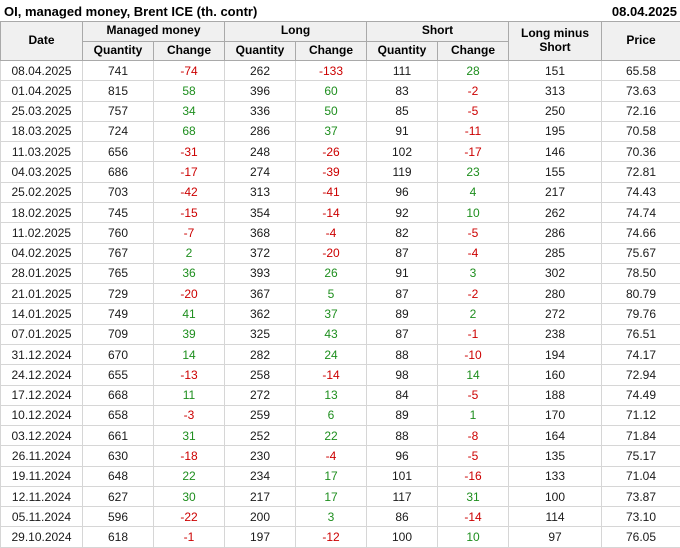  Describe the element at coordinates (640, 537) in the screenshot. I see `price-cell: 76.05` at that location.